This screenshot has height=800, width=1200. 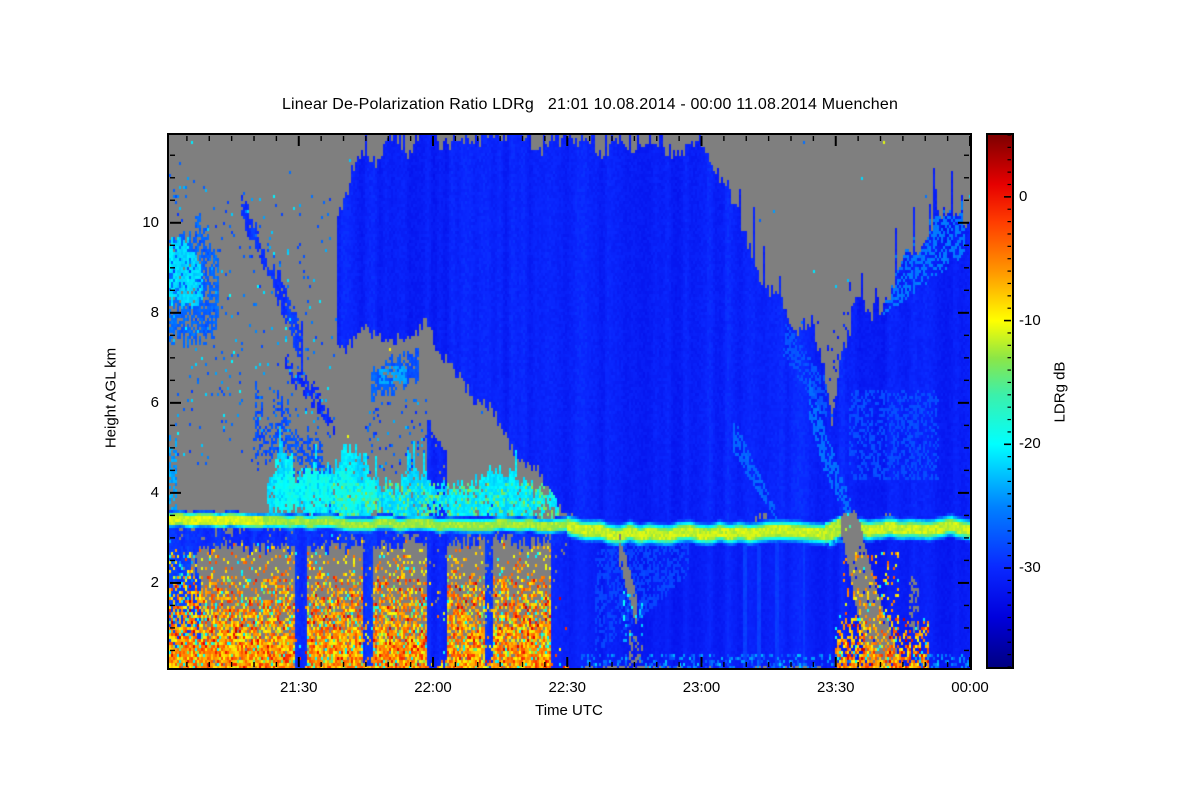 I want to click on x-tick-label: 23:00, so click(x=701, y=687).